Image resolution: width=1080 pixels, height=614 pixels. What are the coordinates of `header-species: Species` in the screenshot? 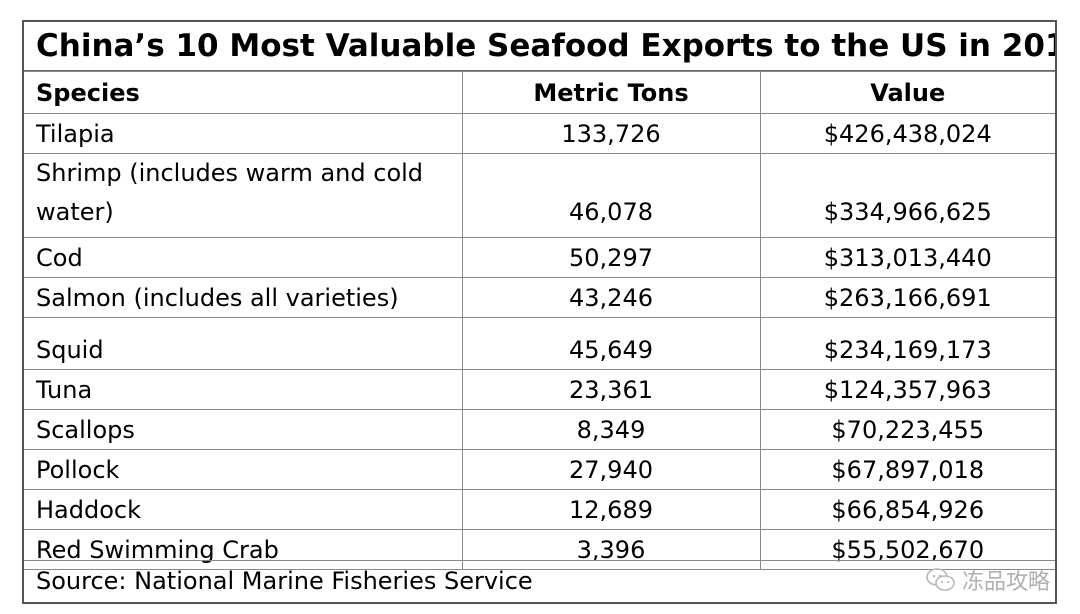 It's located at (243, 92).